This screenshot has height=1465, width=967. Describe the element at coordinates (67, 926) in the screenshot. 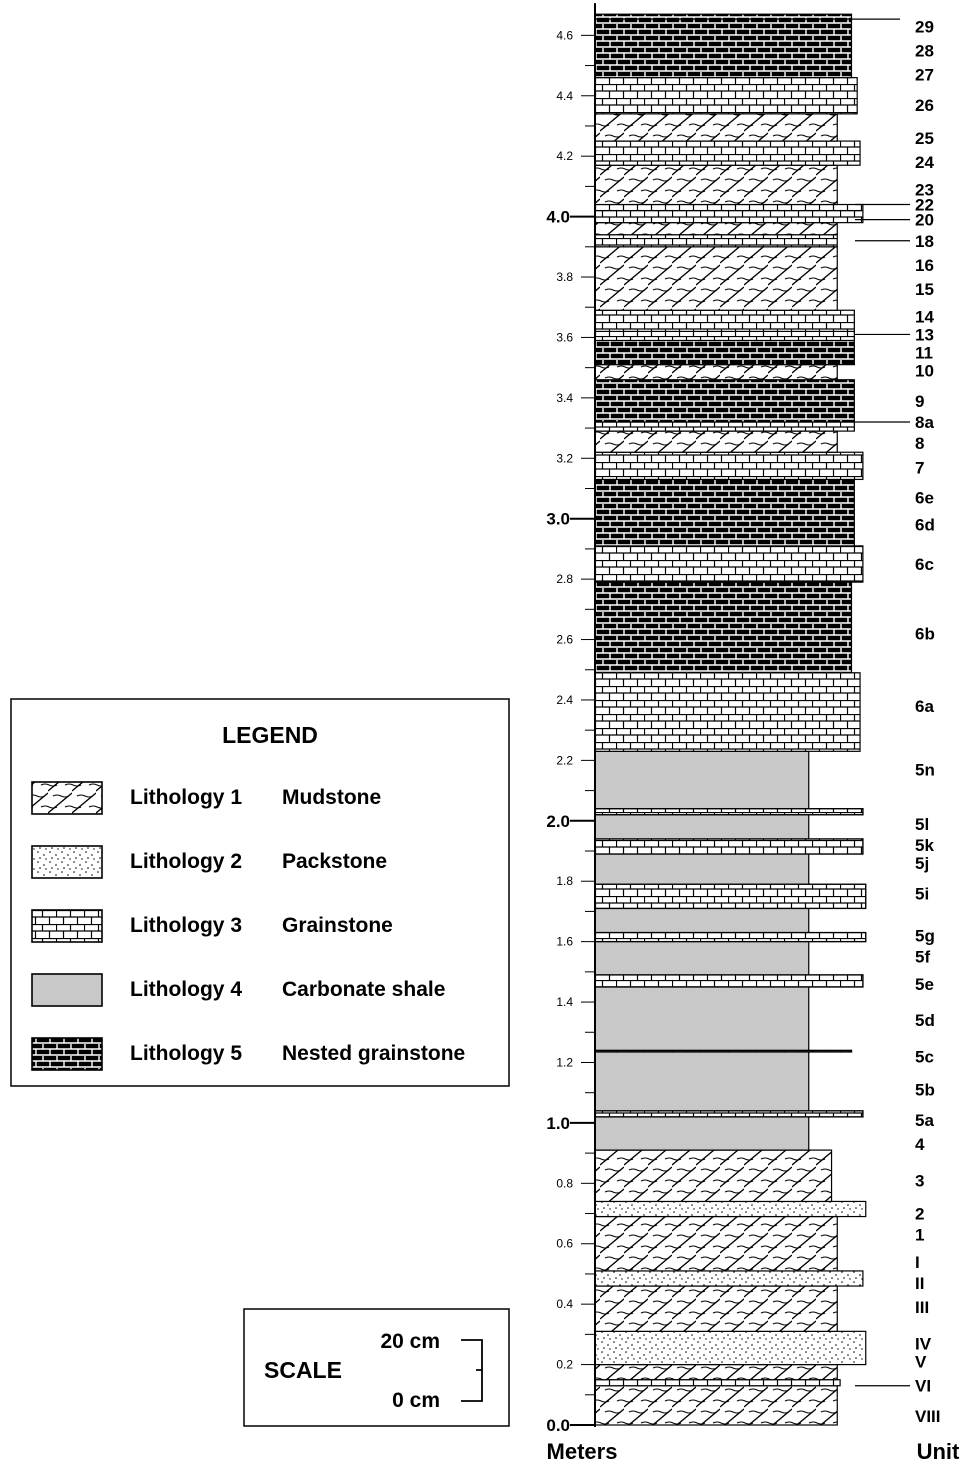

I see `legend-swatch-grainstone` at that location.